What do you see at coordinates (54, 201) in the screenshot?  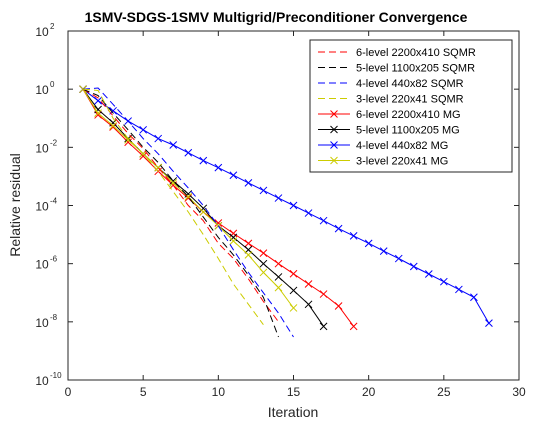 I see `y-tick-exponent: -4` at bounding box center [54, 201].